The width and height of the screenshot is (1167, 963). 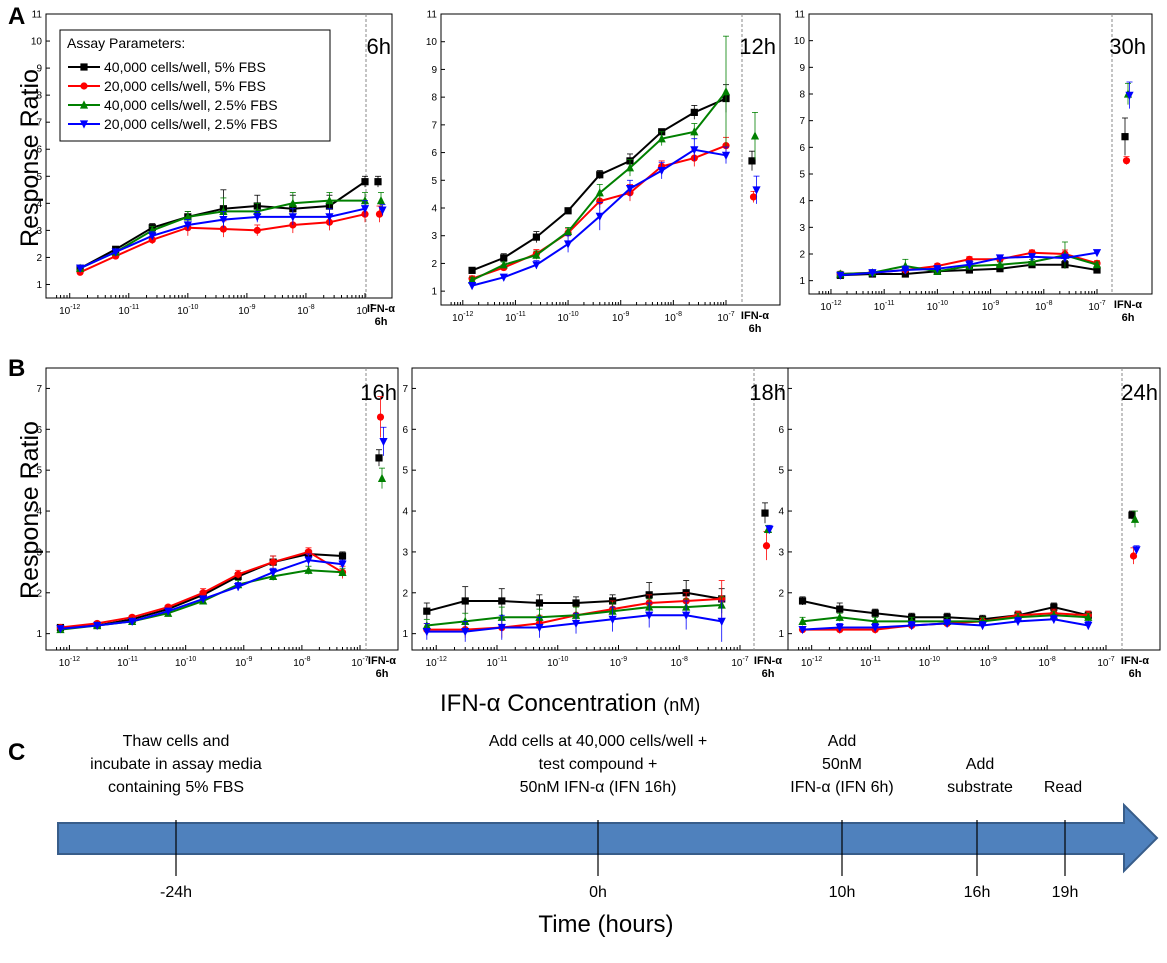 I want to click on timeline-event-text: containing 5% FBS, so click(x=176, y=787).